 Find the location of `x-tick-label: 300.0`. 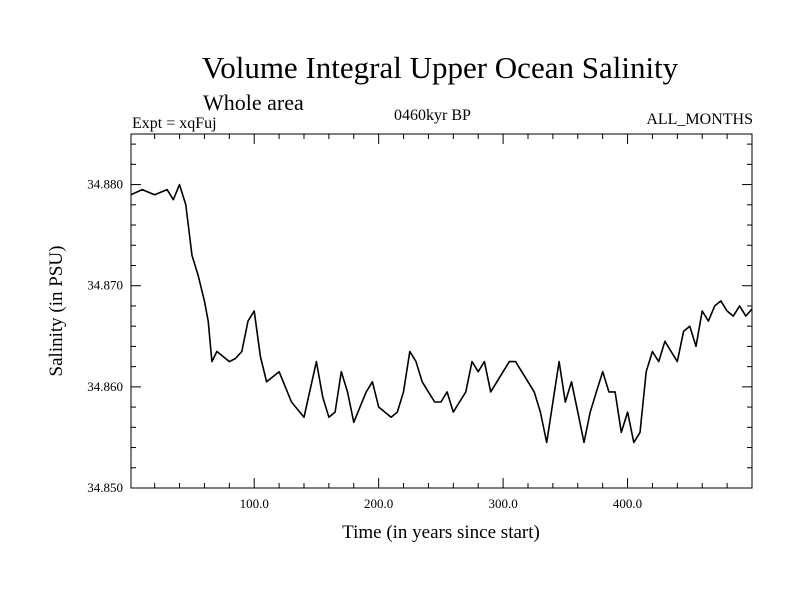

x-tick-label: 300.0 is located at coordinates (502, 503).